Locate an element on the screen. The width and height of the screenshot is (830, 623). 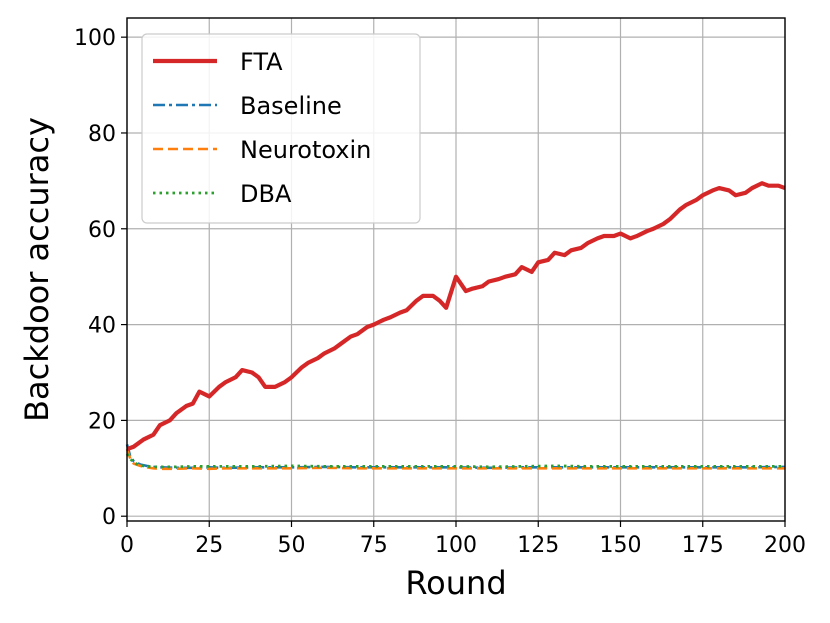
legend-label: Neurotoxin is located at coordinates (305, 150).